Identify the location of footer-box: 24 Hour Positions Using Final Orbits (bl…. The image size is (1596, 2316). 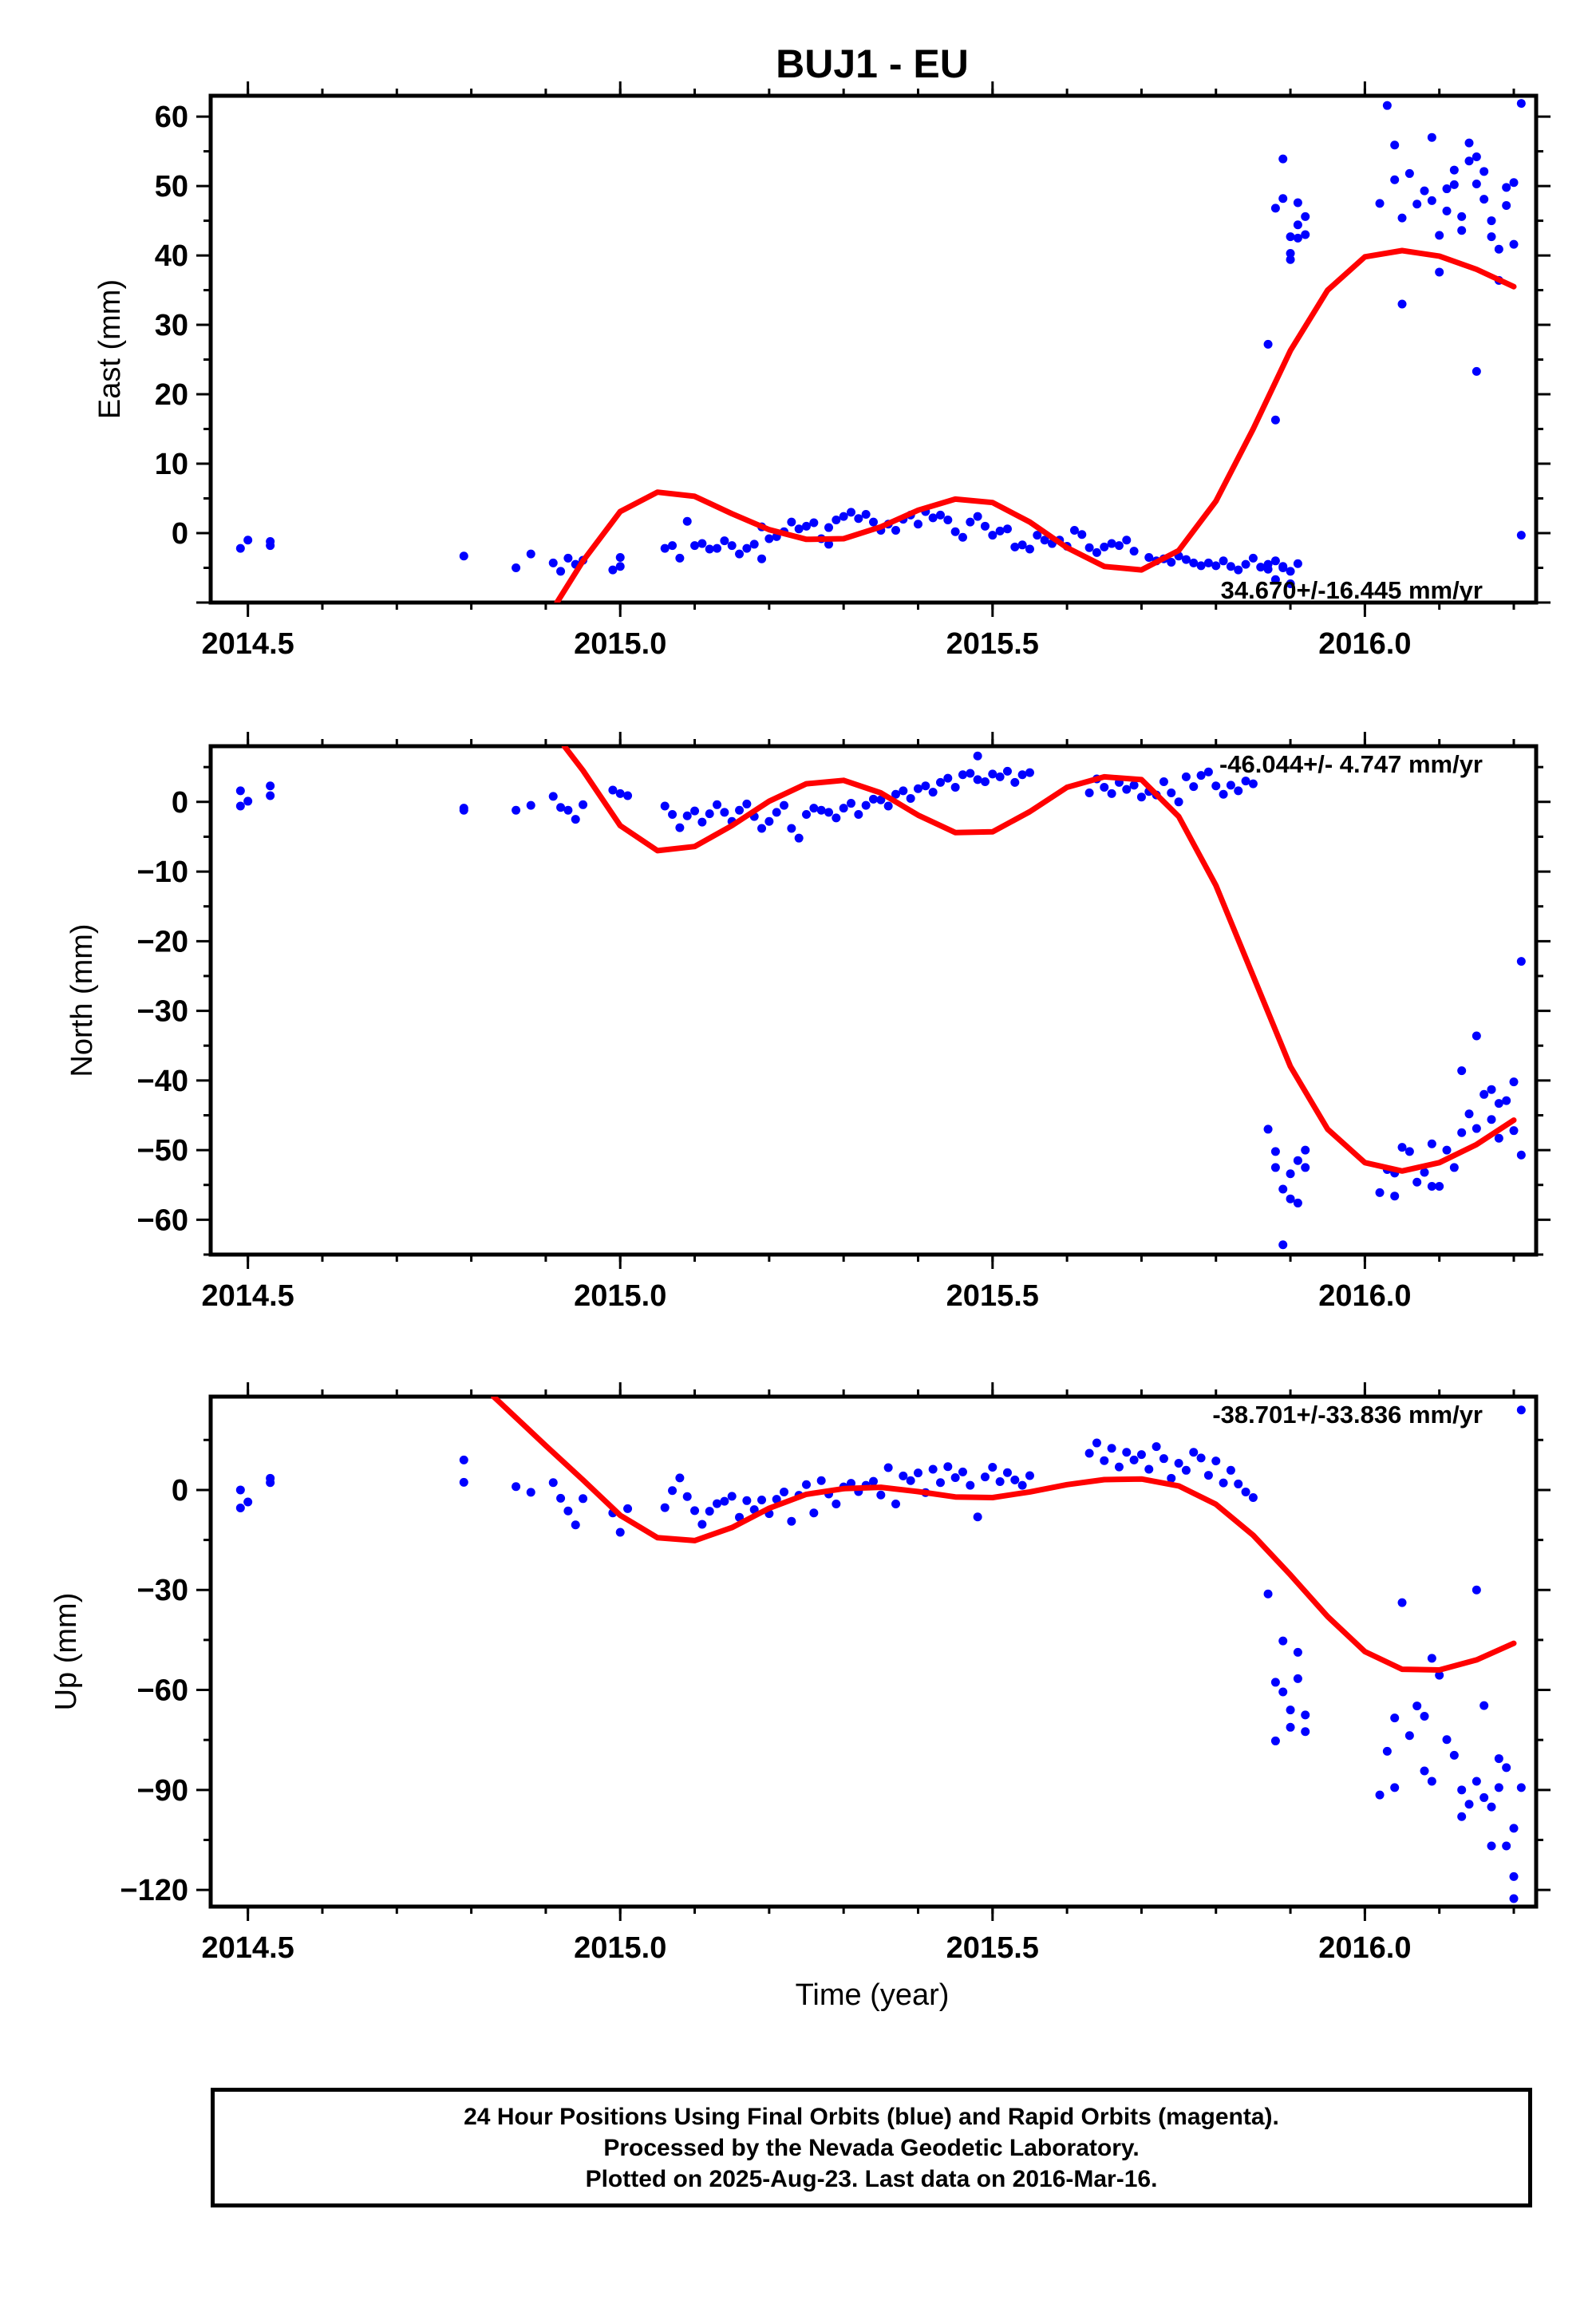
(871, 2147).